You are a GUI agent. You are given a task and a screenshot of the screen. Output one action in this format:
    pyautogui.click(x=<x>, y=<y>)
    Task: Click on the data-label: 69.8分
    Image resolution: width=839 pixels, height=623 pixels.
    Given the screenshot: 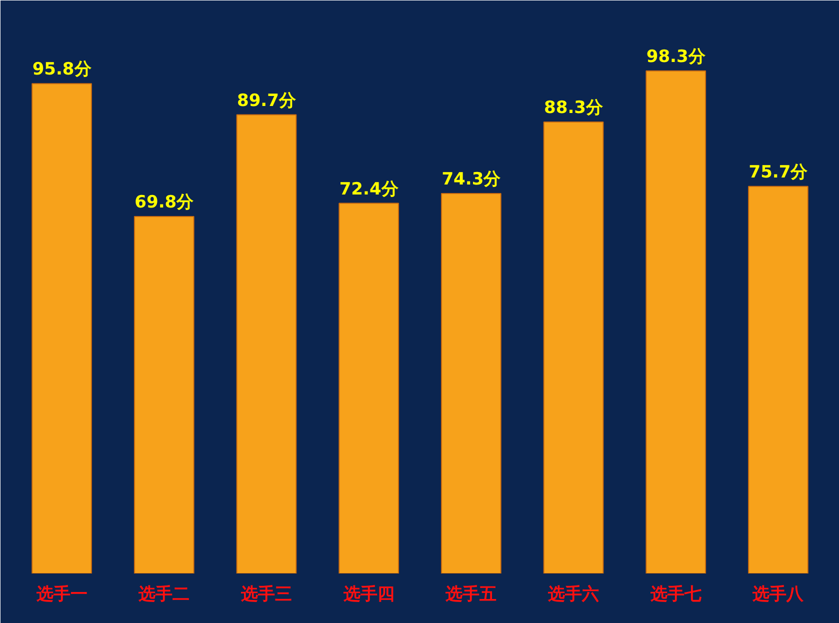 What is the action you would take?
    pyautogui.click(x=164, y=202)
    